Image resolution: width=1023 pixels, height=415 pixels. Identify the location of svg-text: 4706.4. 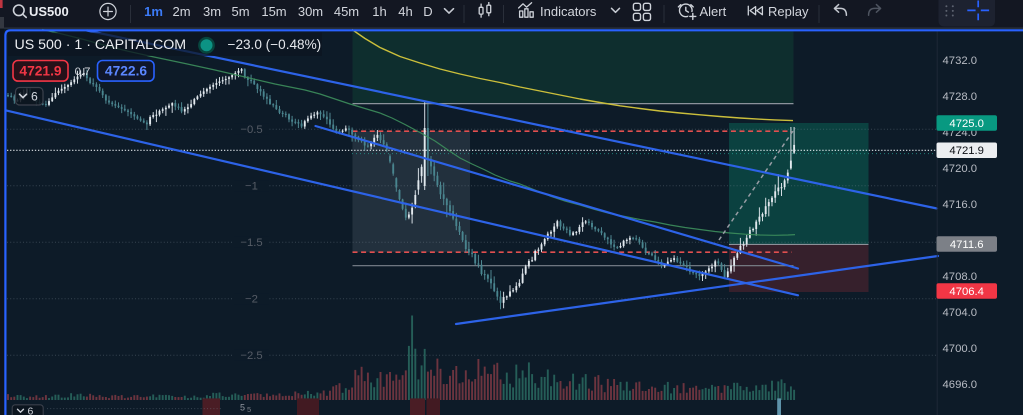
(966, 292).